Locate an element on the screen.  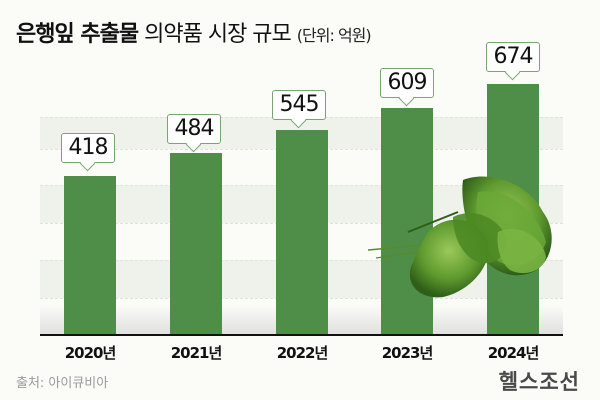
title-normal: 의약품 시장 규모 is located at coordinates (218, 34).